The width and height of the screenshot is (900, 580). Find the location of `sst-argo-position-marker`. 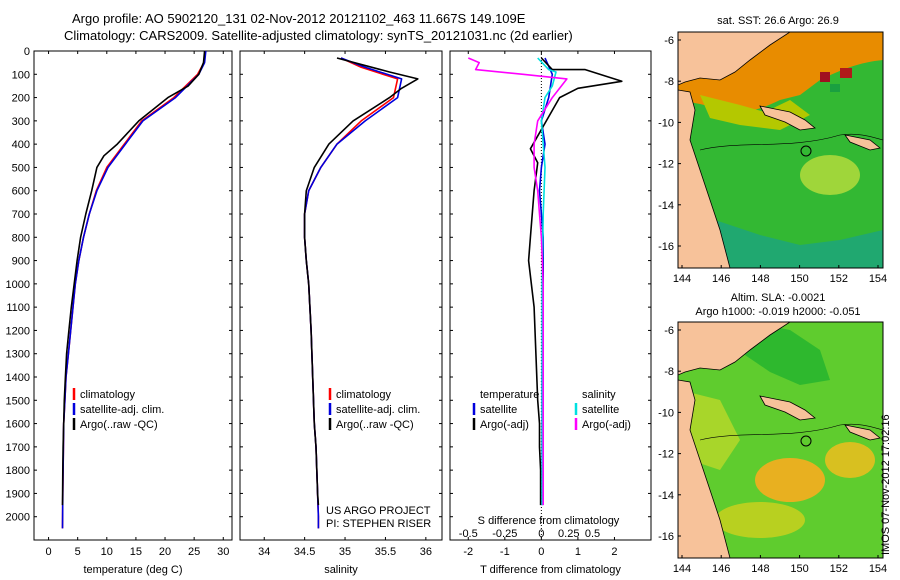

sst-argo-position-marker is located at coordinates (806, 151).